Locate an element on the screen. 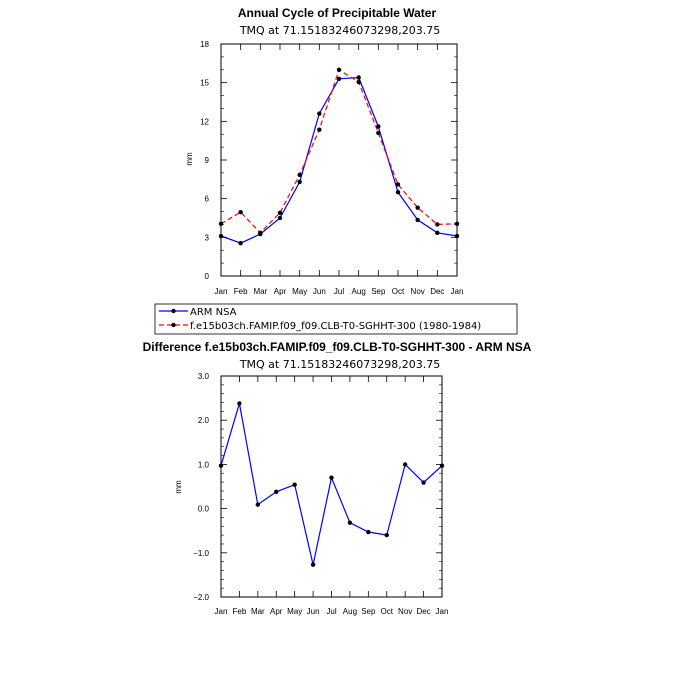 Image resolution: width=675 pixels, height=675 pixels. chart1-series-0-line is located at coordinates (339, 160).